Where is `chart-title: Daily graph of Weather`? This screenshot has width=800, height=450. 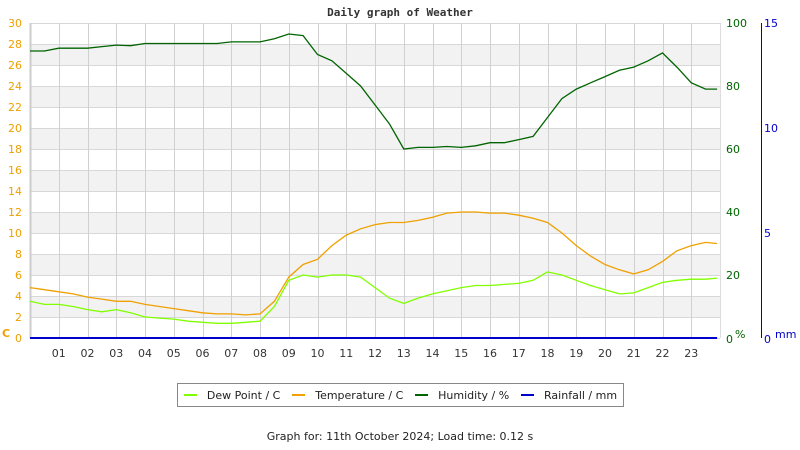 chart-title: Daily graph of Weather is located at coordinates (400, 12).